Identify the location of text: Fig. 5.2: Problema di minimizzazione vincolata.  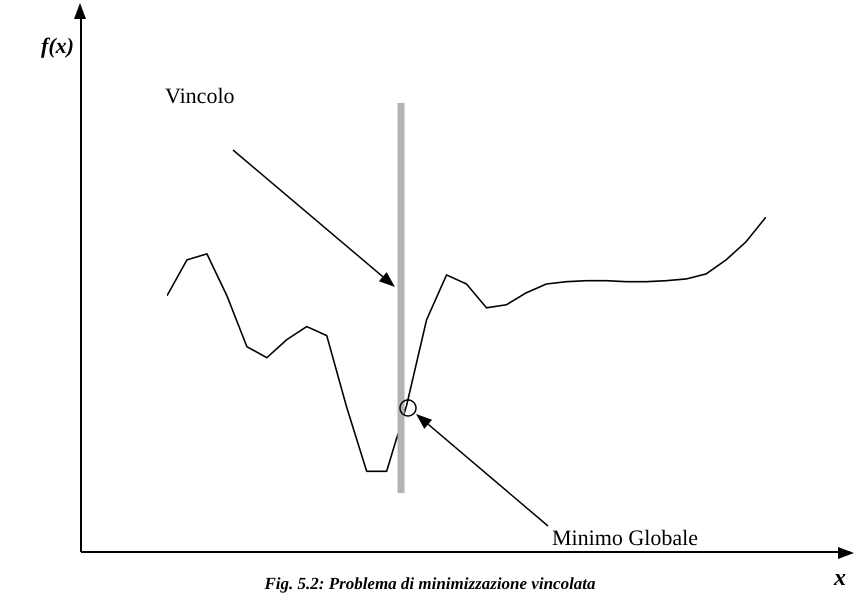
(429, 583).